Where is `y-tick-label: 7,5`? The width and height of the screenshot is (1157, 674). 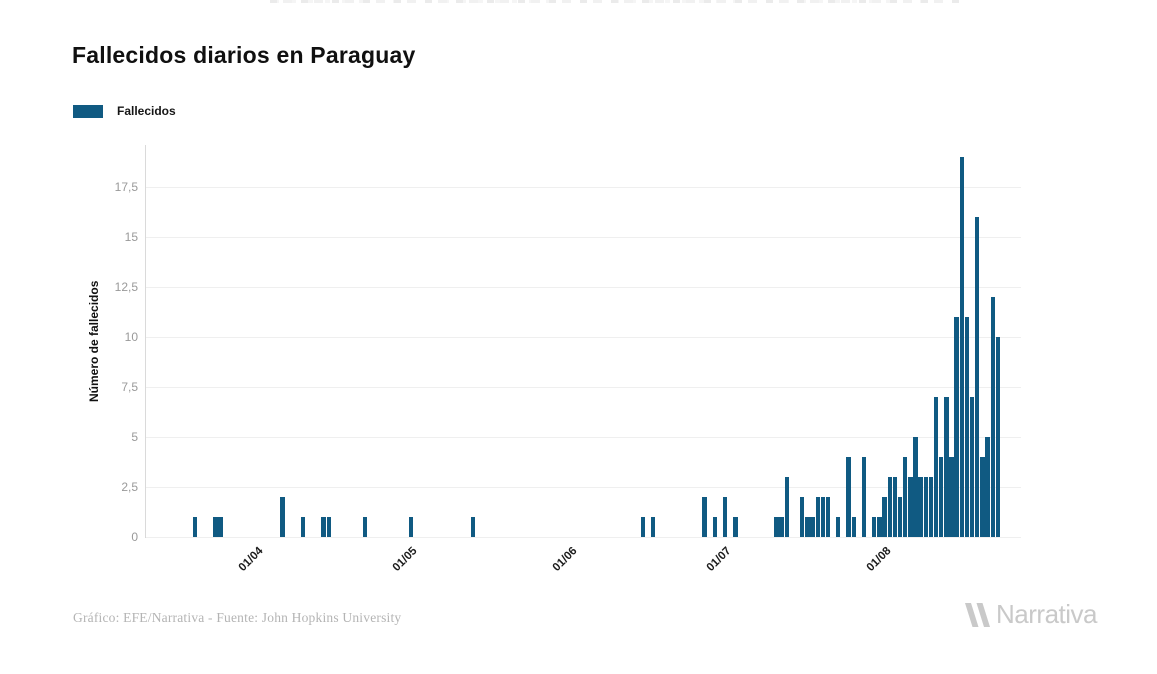 y-tick-label: 7,5 is located at coordinates (129, 387).